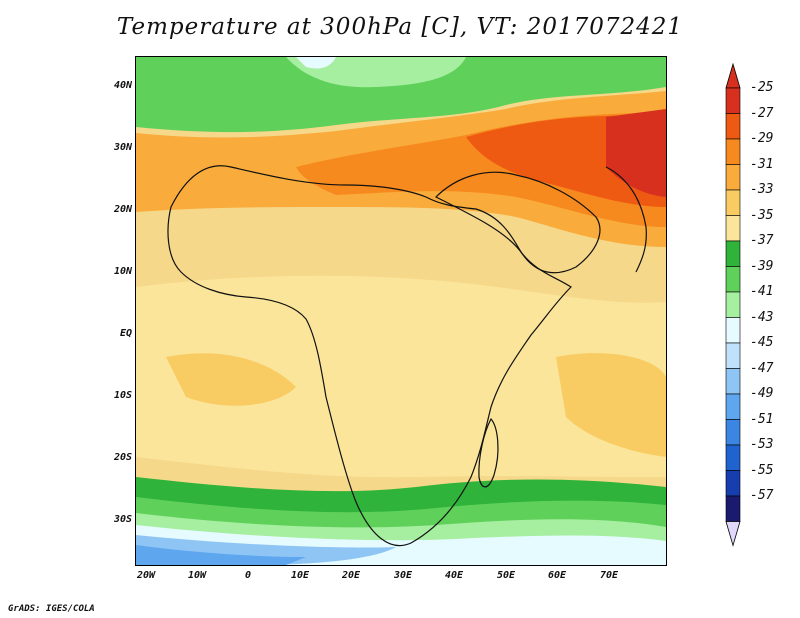  What do you see at coordinates (762, 342) in the screenshot?
I see `colorbar-label: -45` at bounding box center [762, 342].